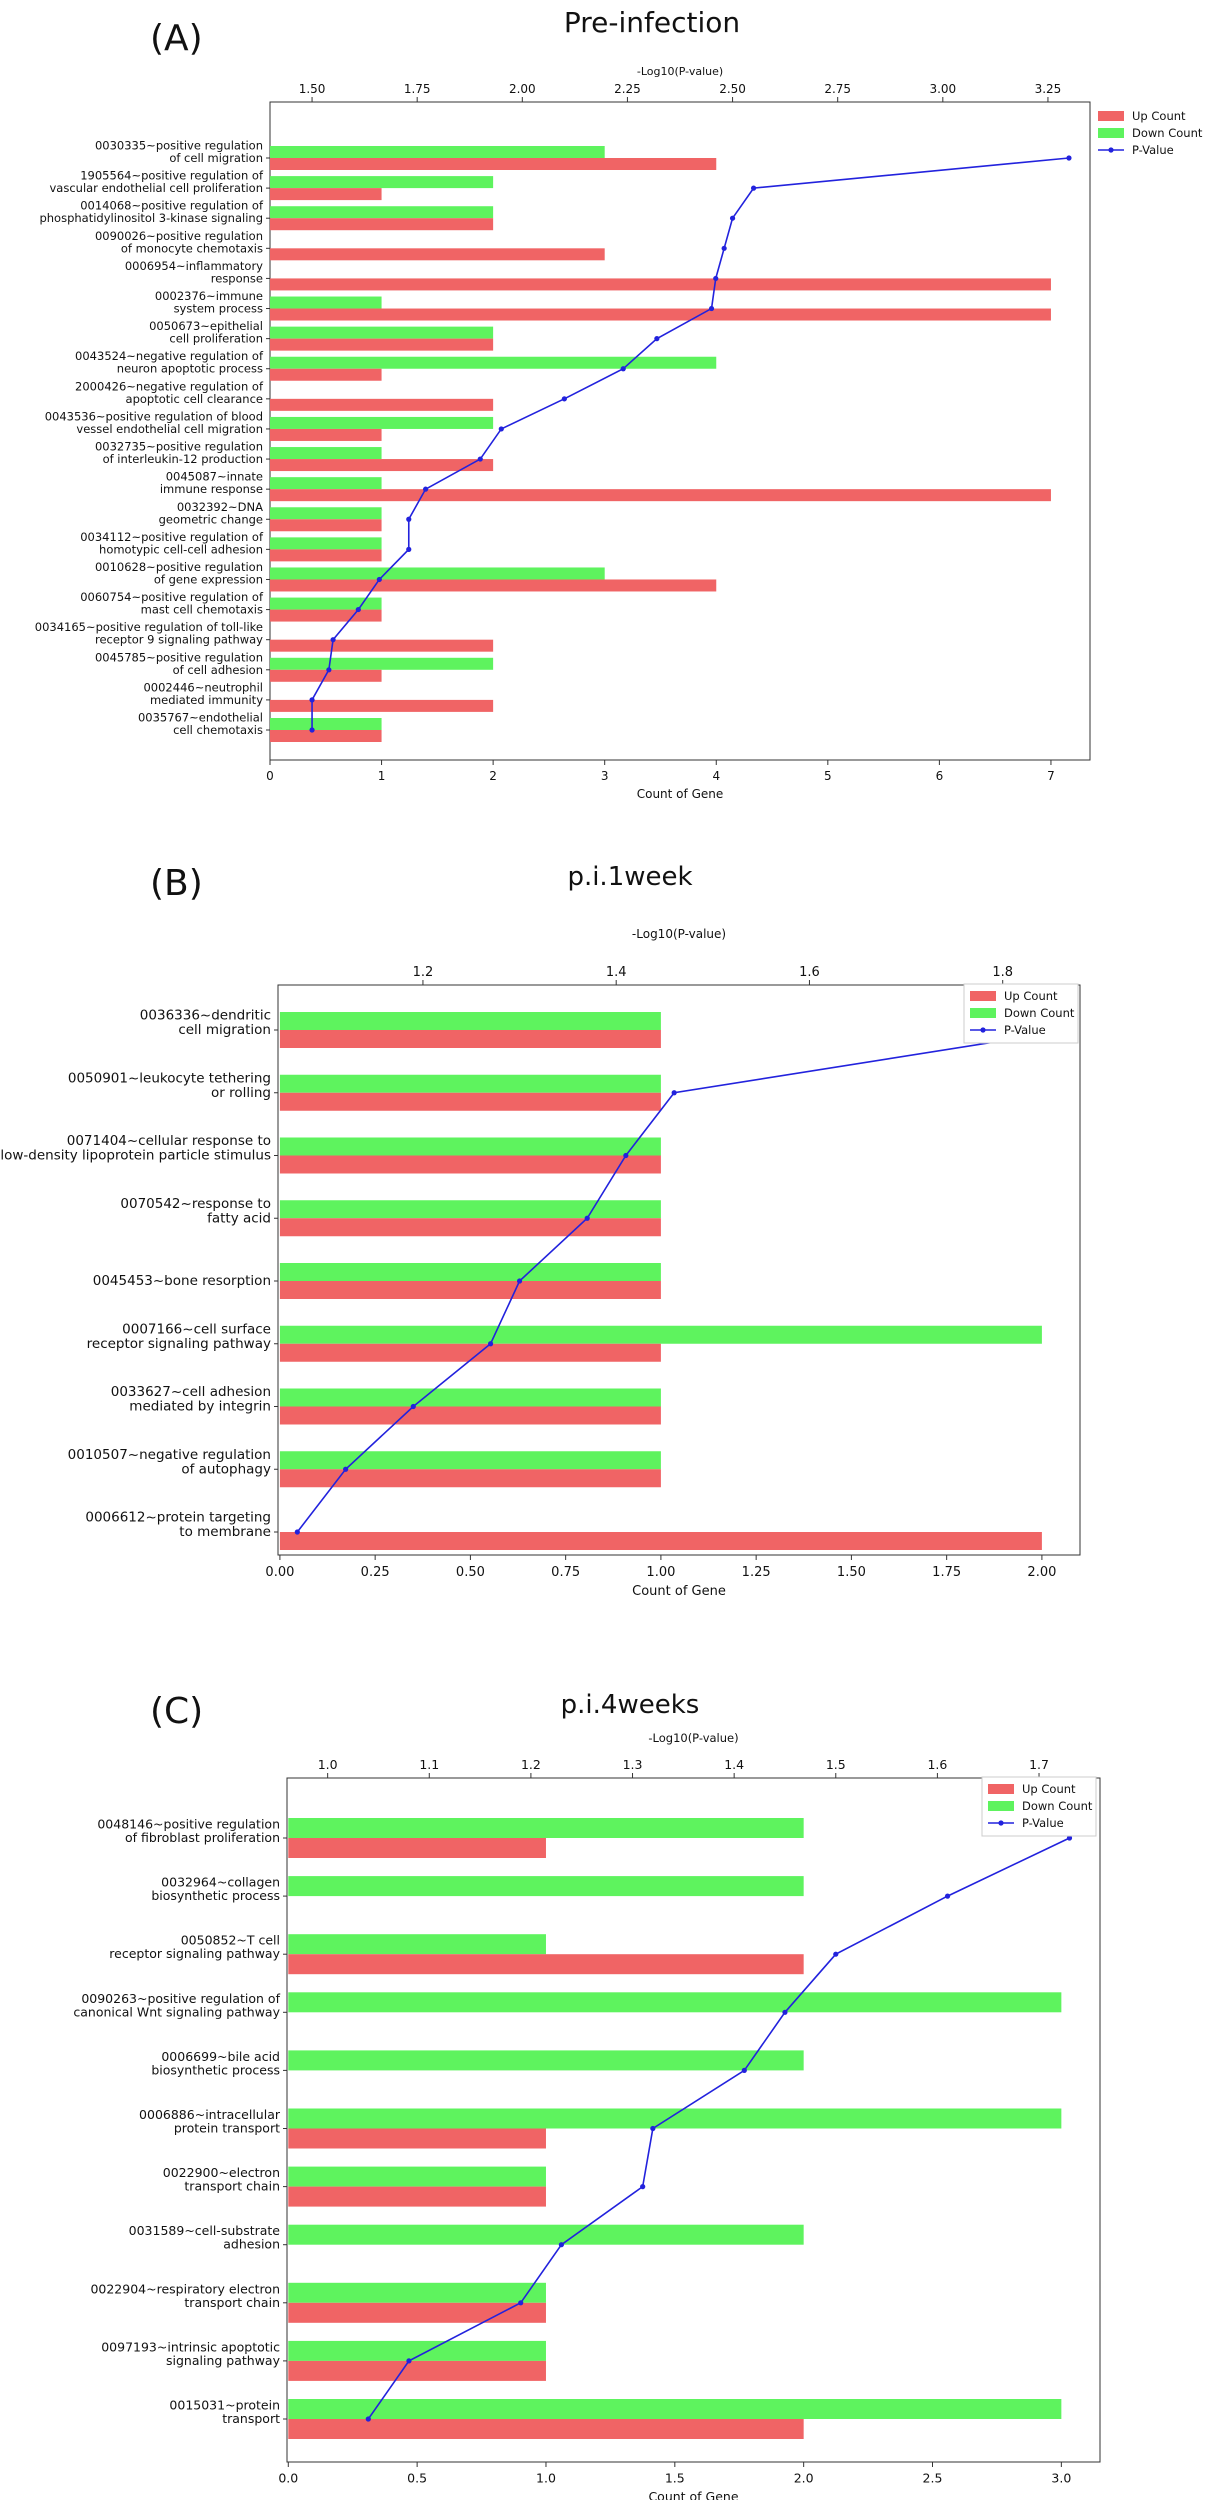 The width and height of the screenshot is (1212, 2500). Describe the element at coordinates (179, 567) in the screenshot. I see `category-label: 0010628~positive regulation` at that location.